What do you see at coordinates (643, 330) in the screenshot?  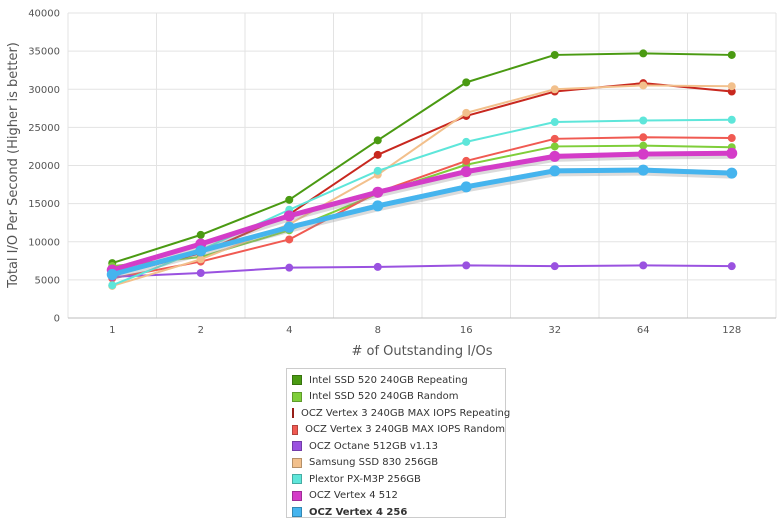 I see `x-tick-label: 64` at bounding box center [643, 330].